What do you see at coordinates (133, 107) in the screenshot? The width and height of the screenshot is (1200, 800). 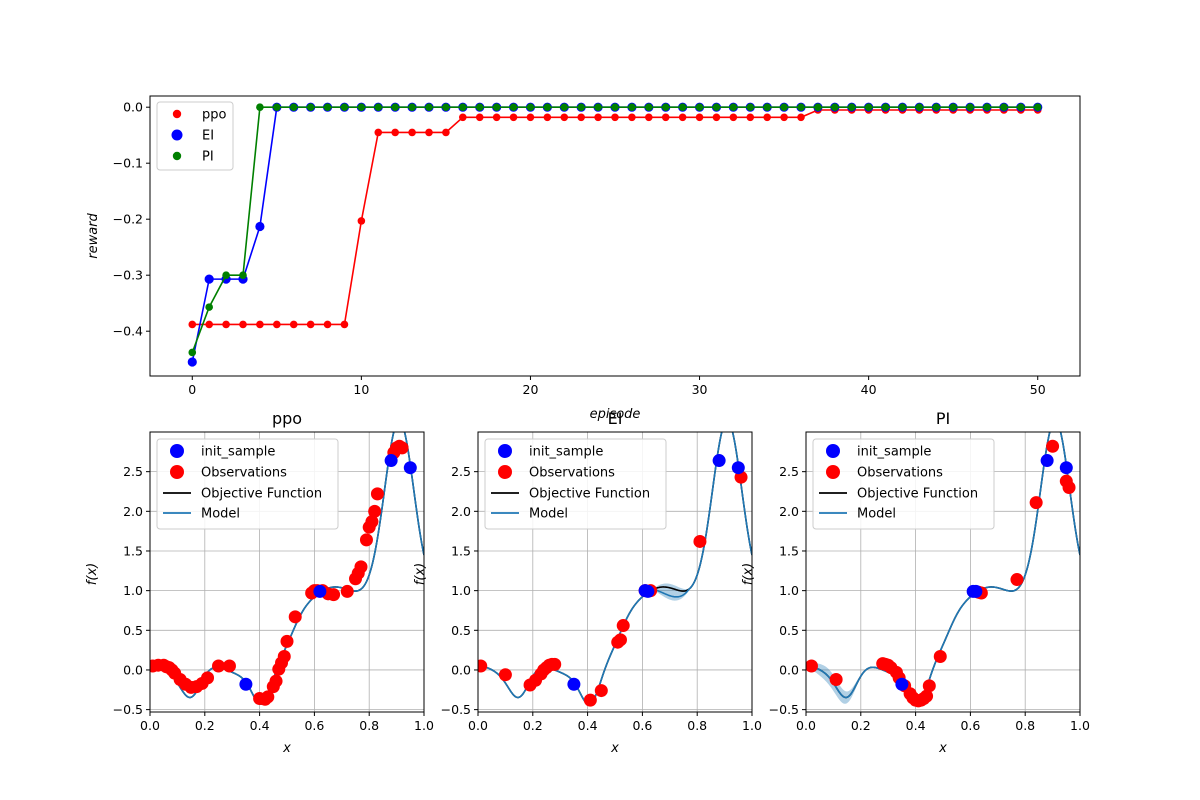 I see `y-tick-label: 0.0` at bounding box center [133, 107].